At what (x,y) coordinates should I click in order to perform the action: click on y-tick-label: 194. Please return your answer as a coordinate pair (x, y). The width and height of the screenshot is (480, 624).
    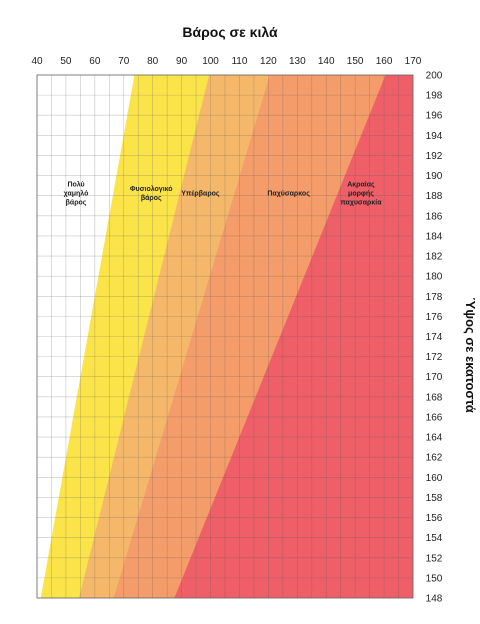
    Looking at the image, I should click on (434, 136).